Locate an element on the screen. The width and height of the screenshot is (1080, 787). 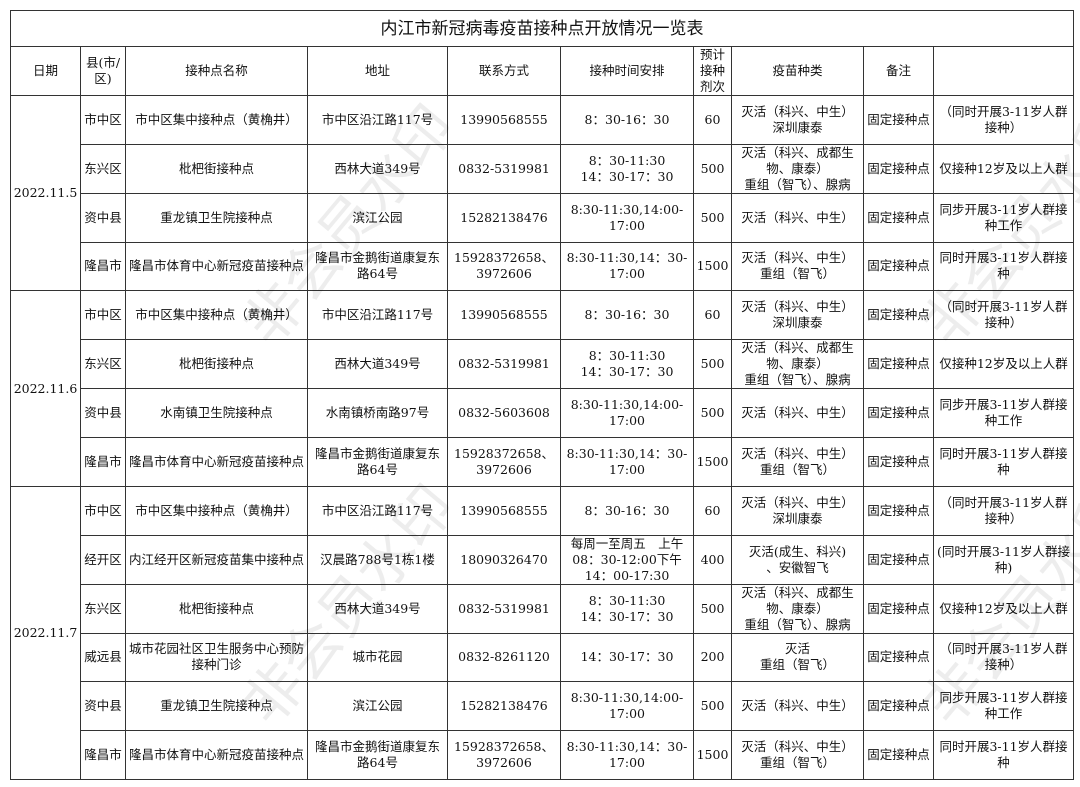
column-header: 疫苗种类 is located at coordinates (797, 71).